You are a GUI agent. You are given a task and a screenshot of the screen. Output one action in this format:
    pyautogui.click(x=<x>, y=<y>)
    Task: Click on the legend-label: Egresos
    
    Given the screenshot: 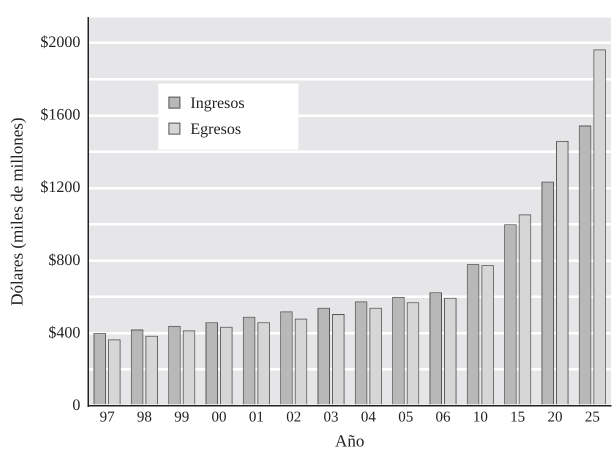 What is the action you would take?
    pyautogui.click(x=216, y=129)
    